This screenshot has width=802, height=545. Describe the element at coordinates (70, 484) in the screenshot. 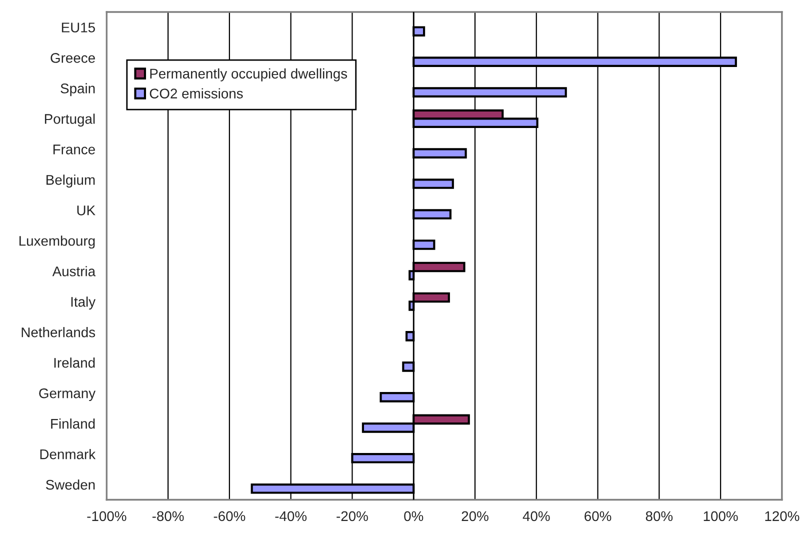

I see `y-tick-label: Sweden` at that location.